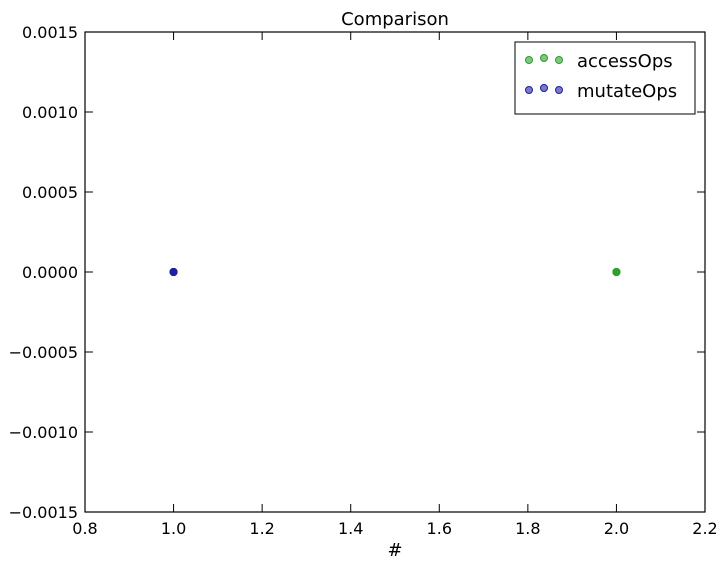 The width and height of the screenshot is (726, 575). I want to click on legend-label-mutateOps: mutateOps, so click(627, 91).